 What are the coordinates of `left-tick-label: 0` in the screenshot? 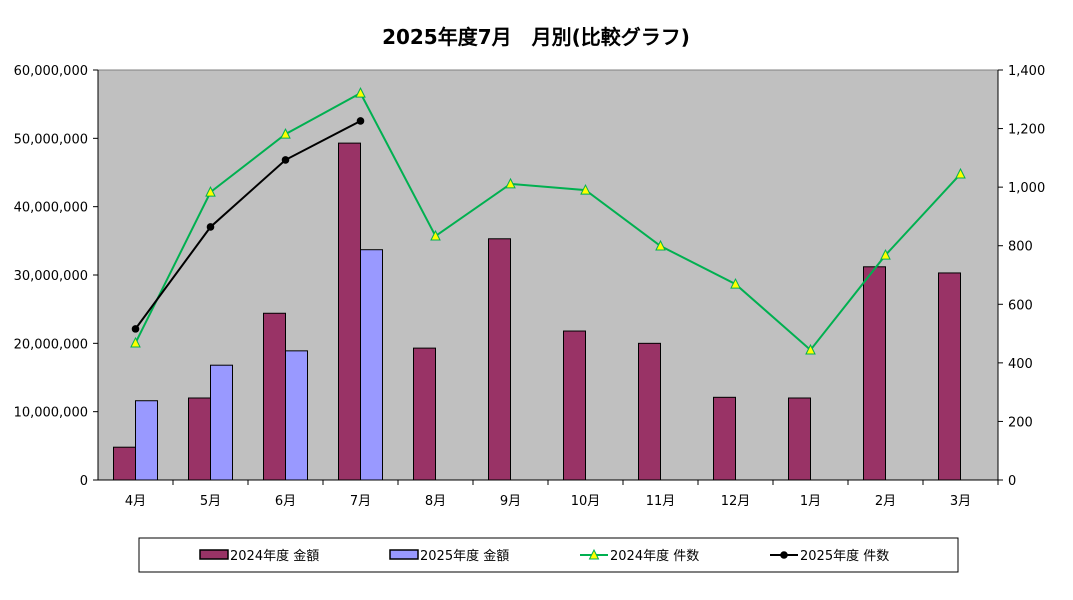 It's located at (84, 481).